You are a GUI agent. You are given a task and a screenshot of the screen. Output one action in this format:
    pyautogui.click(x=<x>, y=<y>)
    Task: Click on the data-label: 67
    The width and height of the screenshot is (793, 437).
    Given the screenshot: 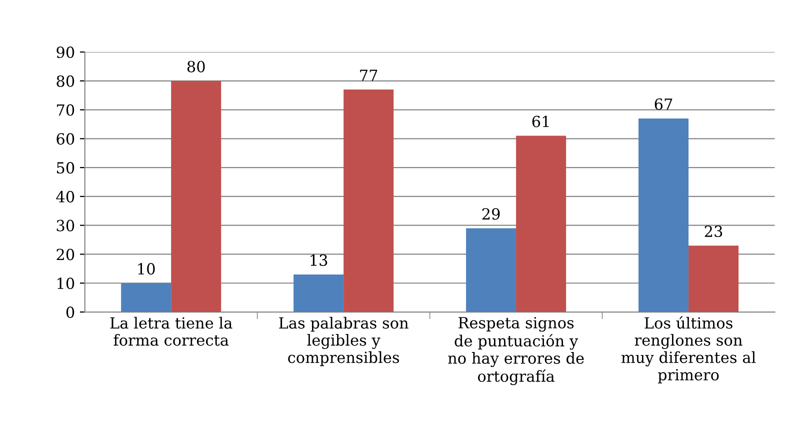 What is the action you would take?
    pyautogui.click(x=663, y=104)
    